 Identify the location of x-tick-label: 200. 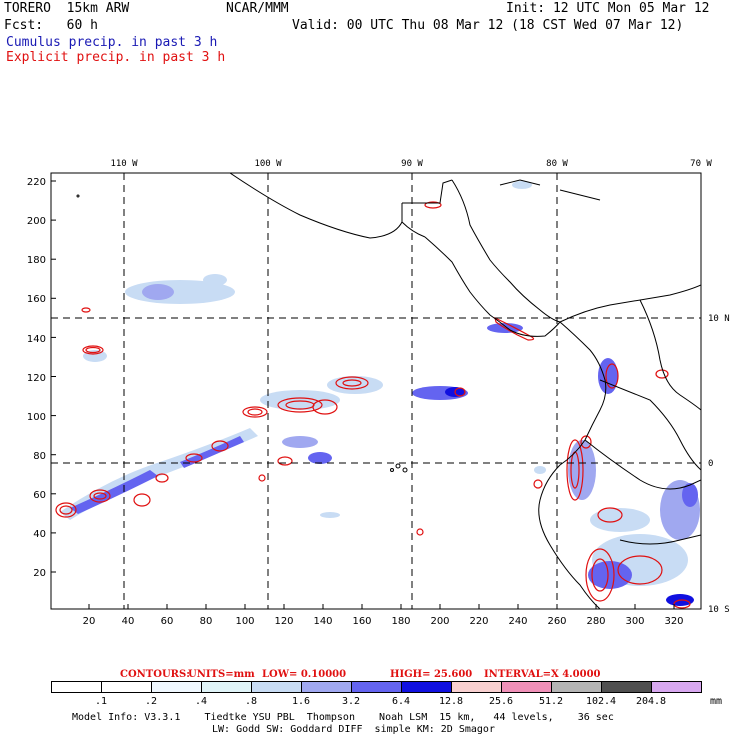
(439, 621).